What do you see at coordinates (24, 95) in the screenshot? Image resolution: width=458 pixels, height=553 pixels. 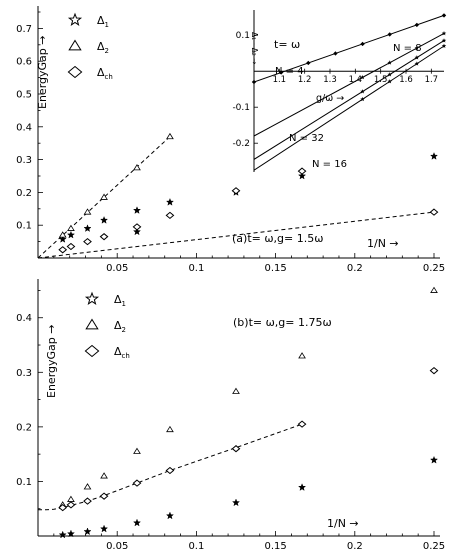 I see `y-tick-label: 0.5` at bounding box center [24, 95].